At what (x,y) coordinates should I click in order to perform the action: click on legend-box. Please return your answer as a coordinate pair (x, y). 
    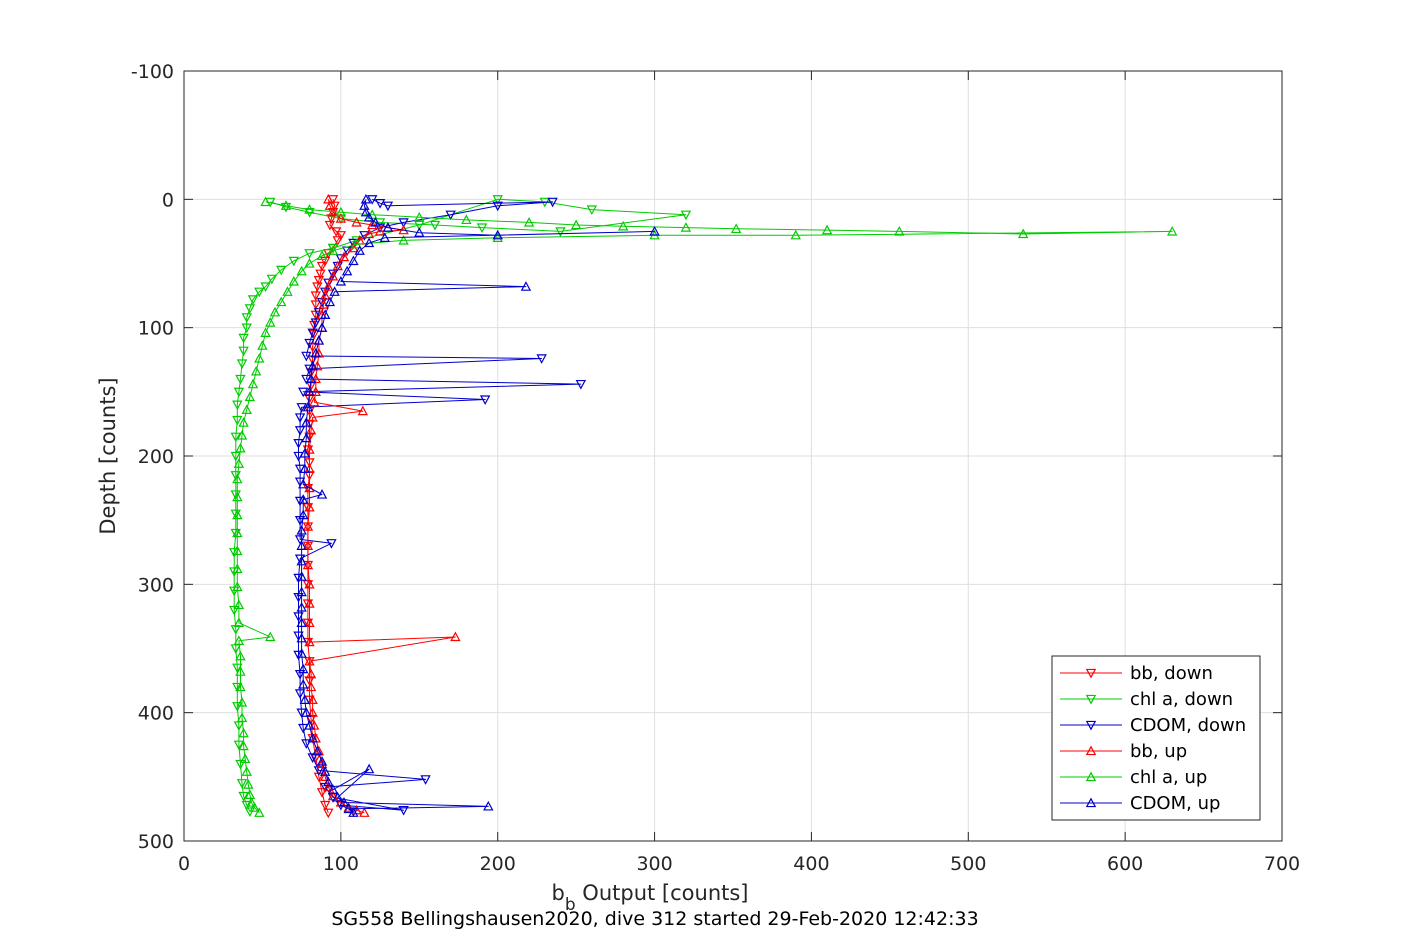
    Looking at the image, I should click on (1156, 738).